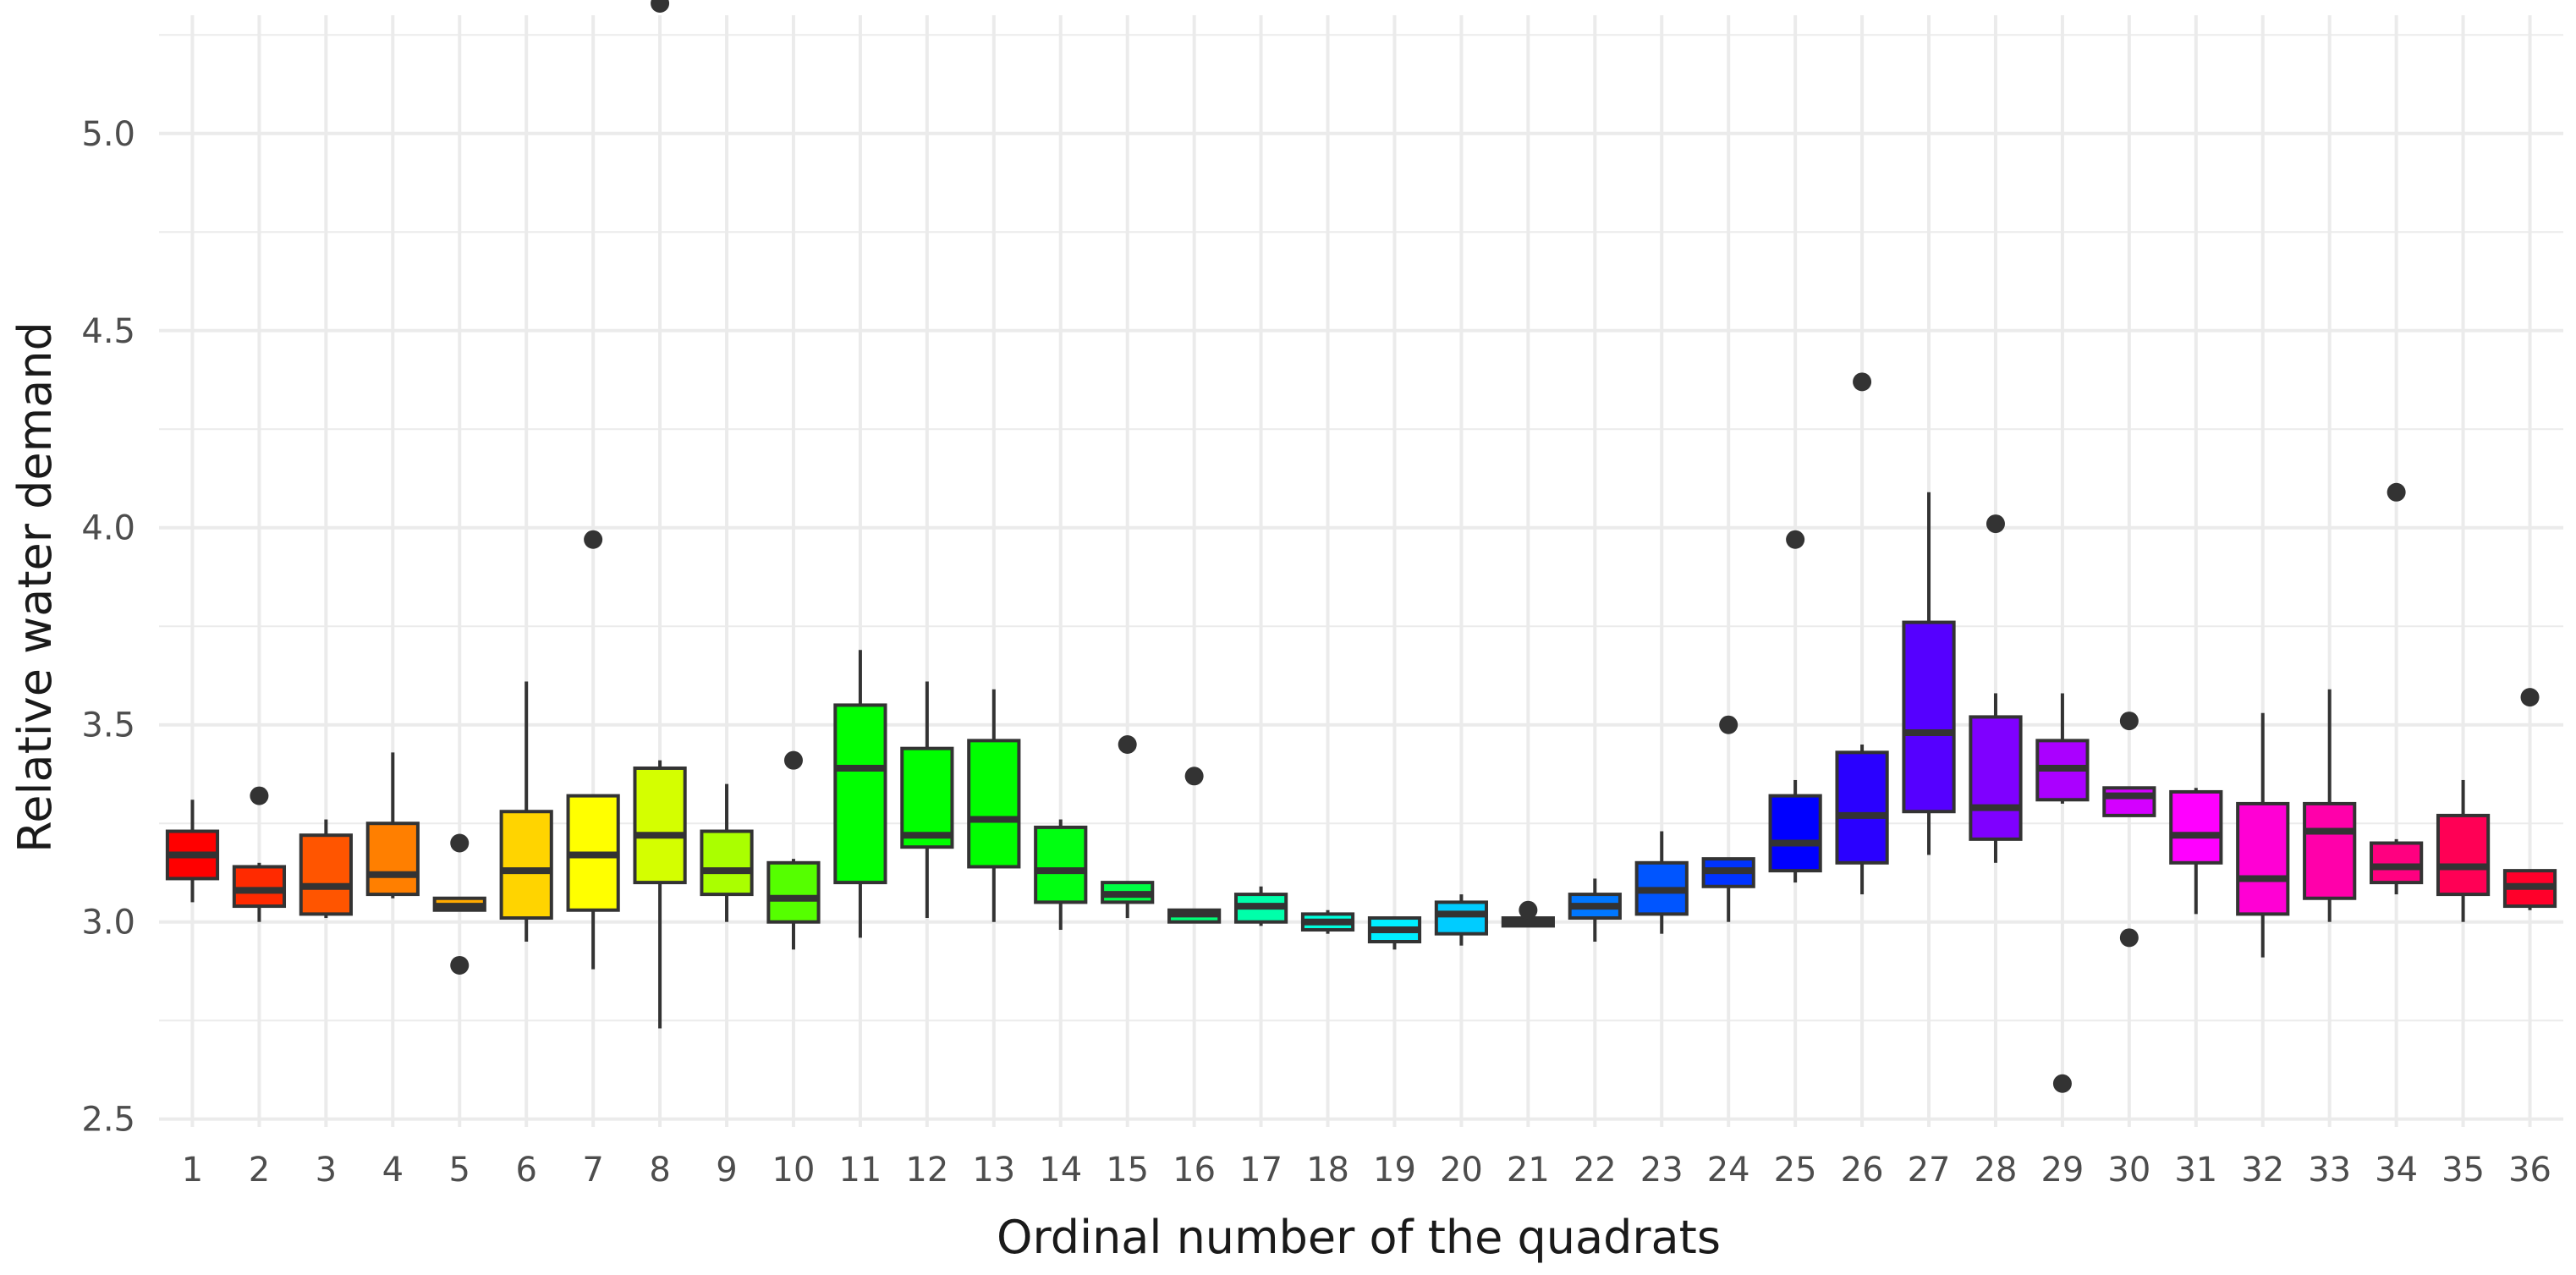 The width and height of the screenshot is (2576, 1275). I want to click on x-tick-label: 19, so click(1394, 1170).